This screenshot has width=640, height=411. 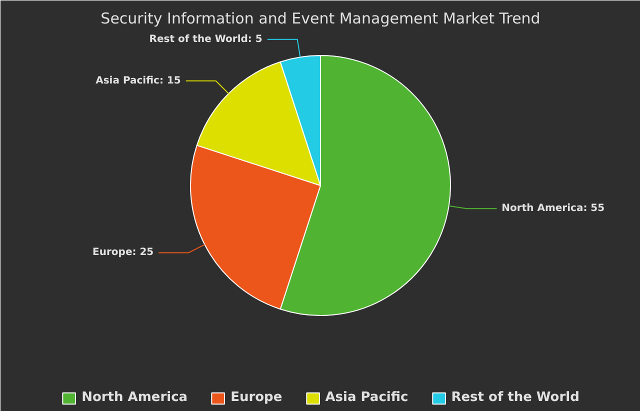 I want to click on legend-label: Europe, so click(x=256, y=397).